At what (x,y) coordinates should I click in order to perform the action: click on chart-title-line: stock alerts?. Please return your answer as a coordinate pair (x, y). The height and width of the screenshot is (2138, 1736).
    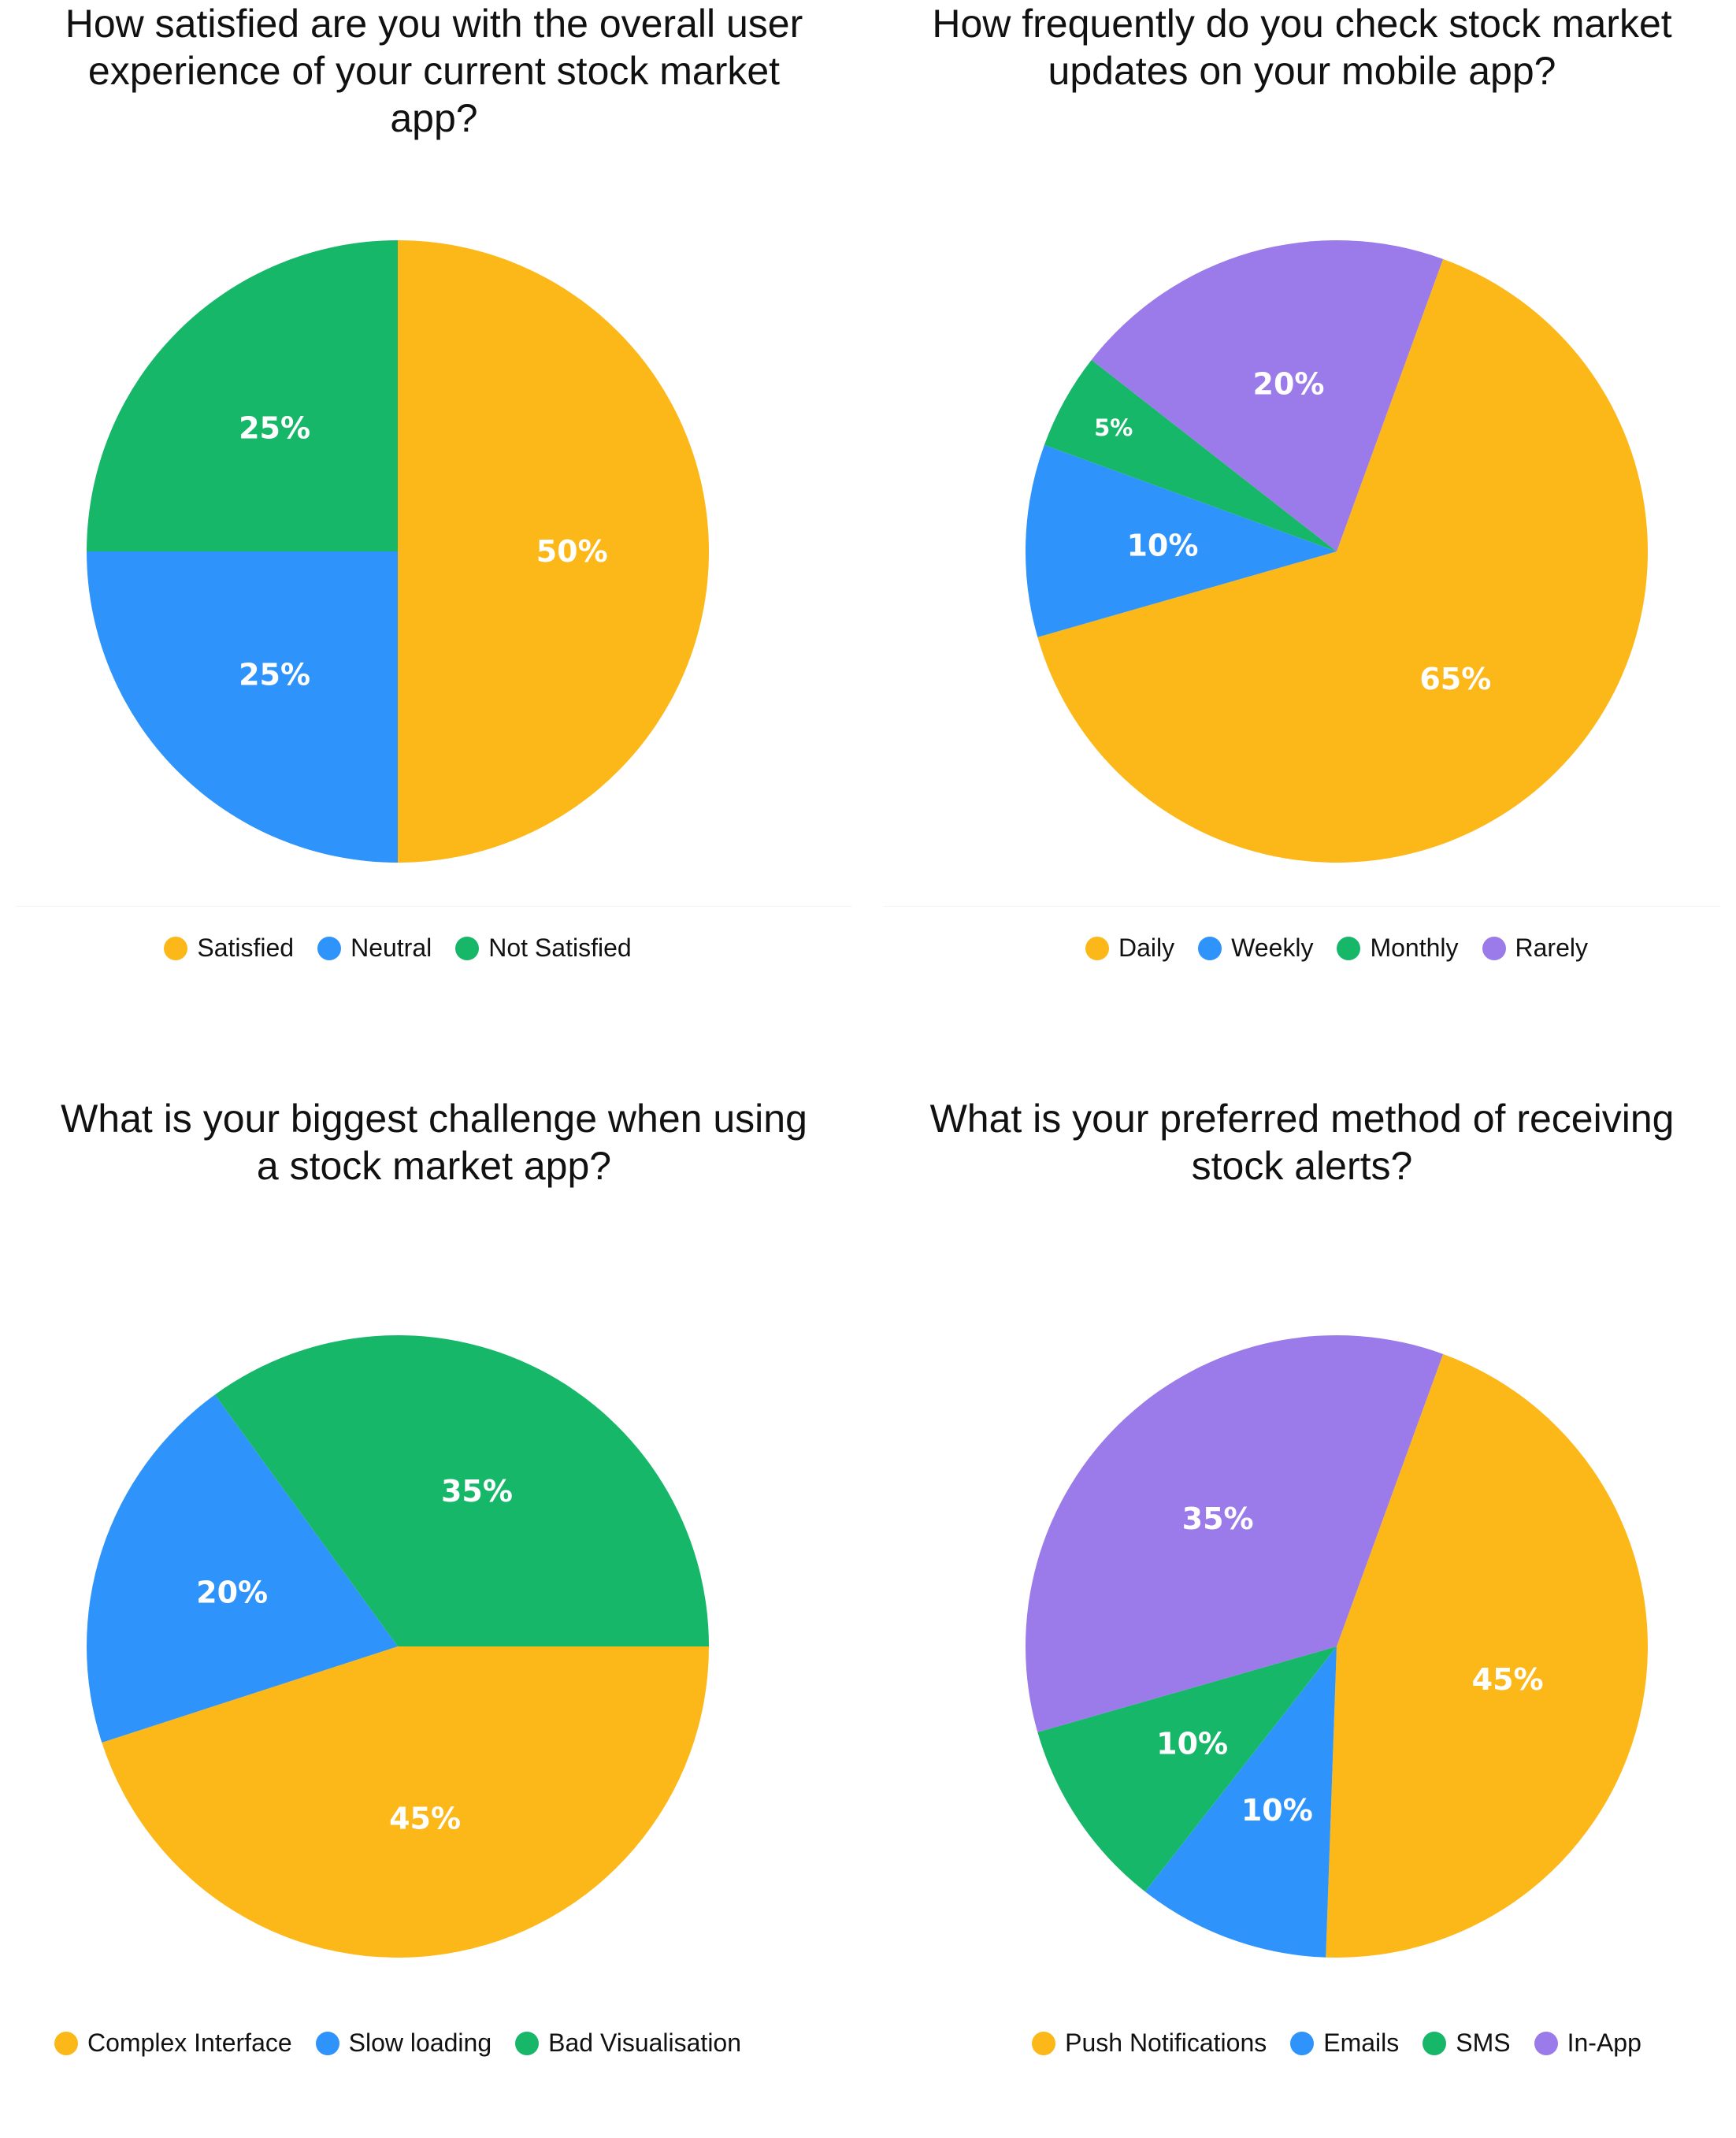
    Looking at the image, I should click on (1302, 1166).